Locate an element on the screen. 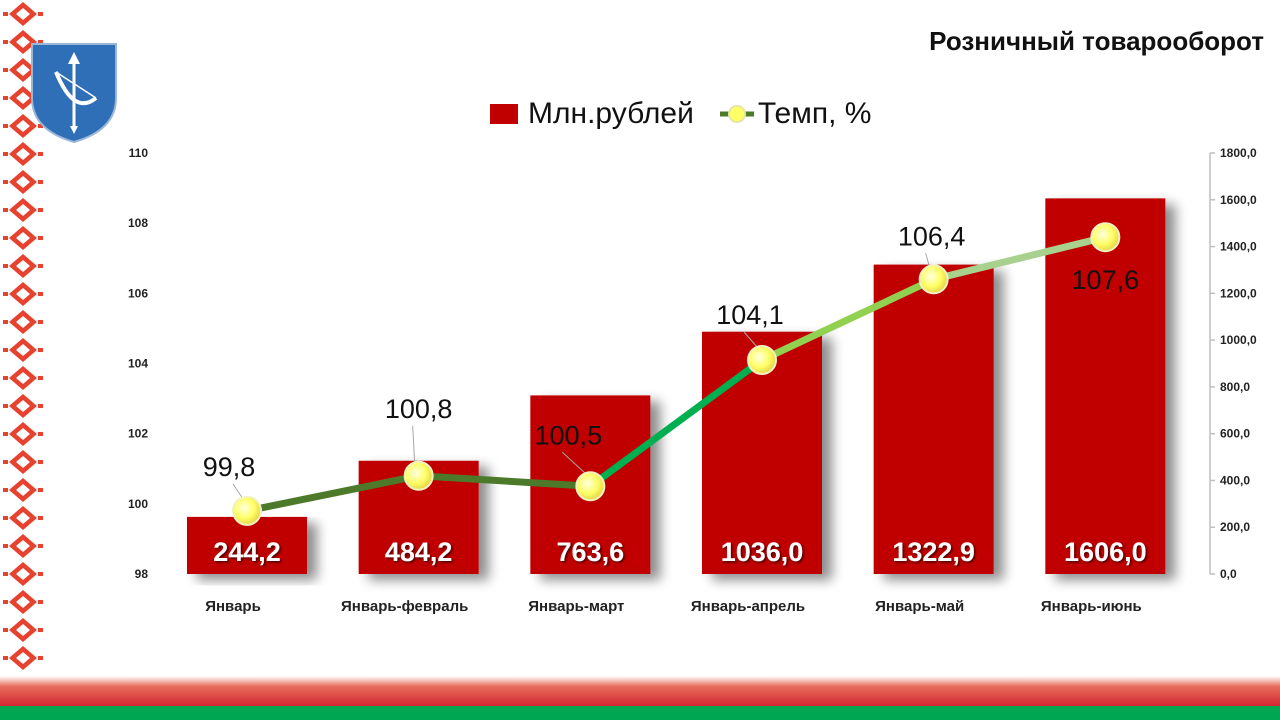  chart-title: Розничный товарооборот is located at coordinates (1096, 41).